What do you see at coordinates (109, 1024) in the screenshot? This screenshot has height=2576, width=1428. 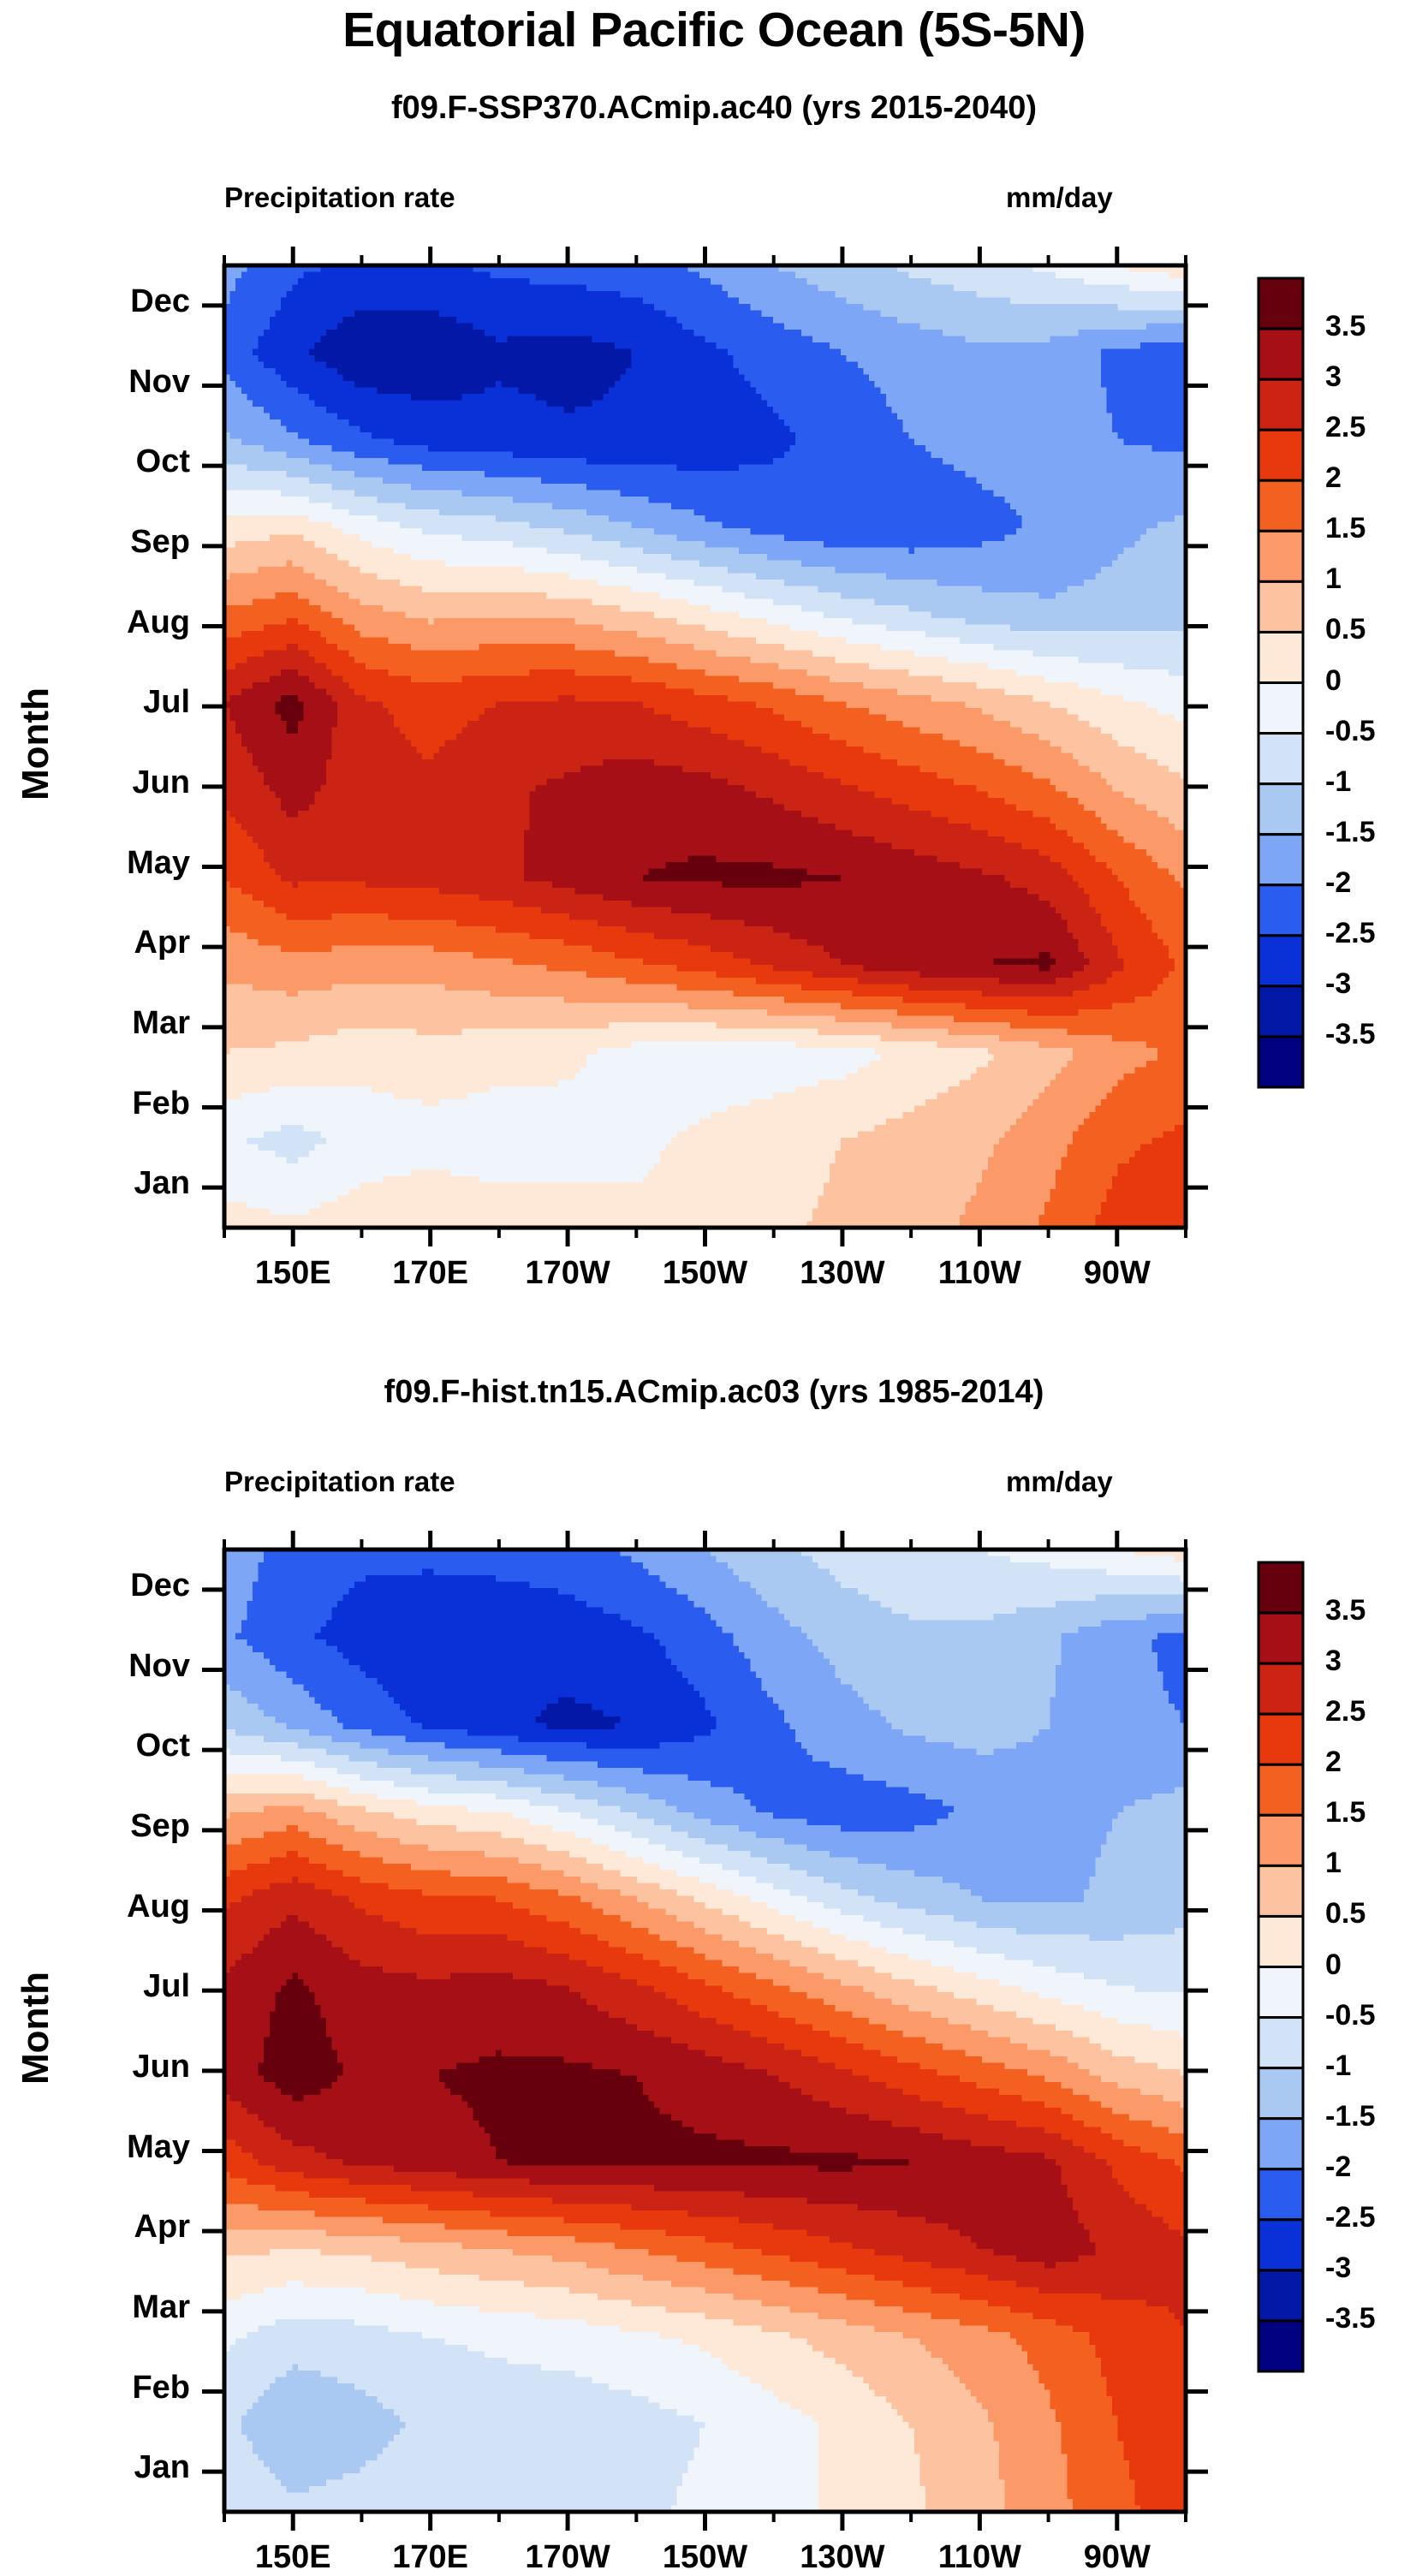 I see `ytick-label-mar-top: Mar` at bounding box center [109, 1024].